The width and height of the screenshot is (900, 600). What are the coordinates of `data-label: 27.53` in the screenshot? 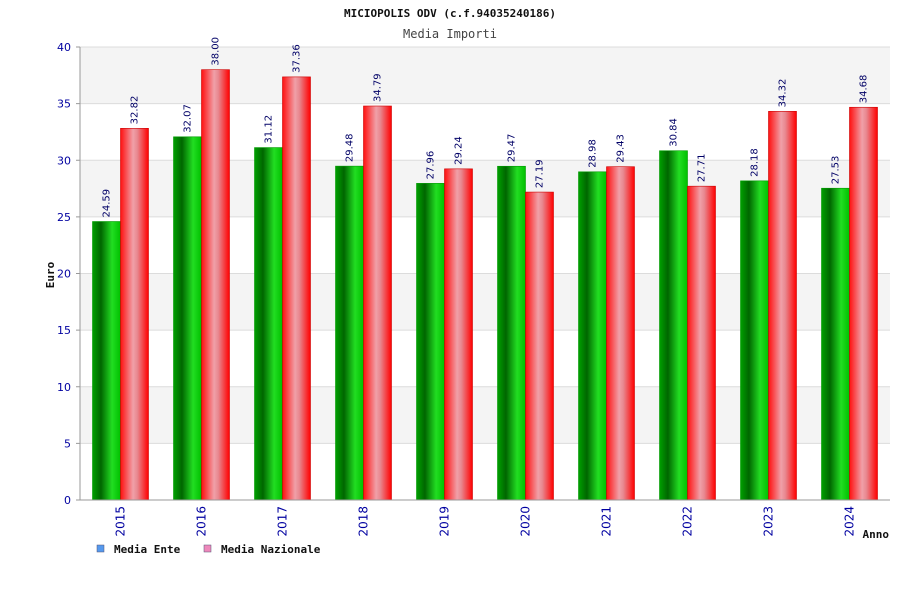 It's located at (836, 170).